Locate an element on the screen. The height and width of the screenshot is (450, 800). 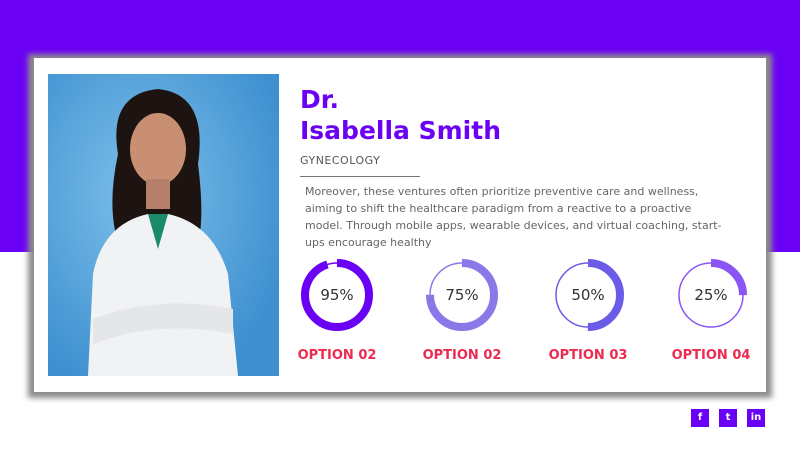
ring-value: 95% is located at coordinates (337, 295).